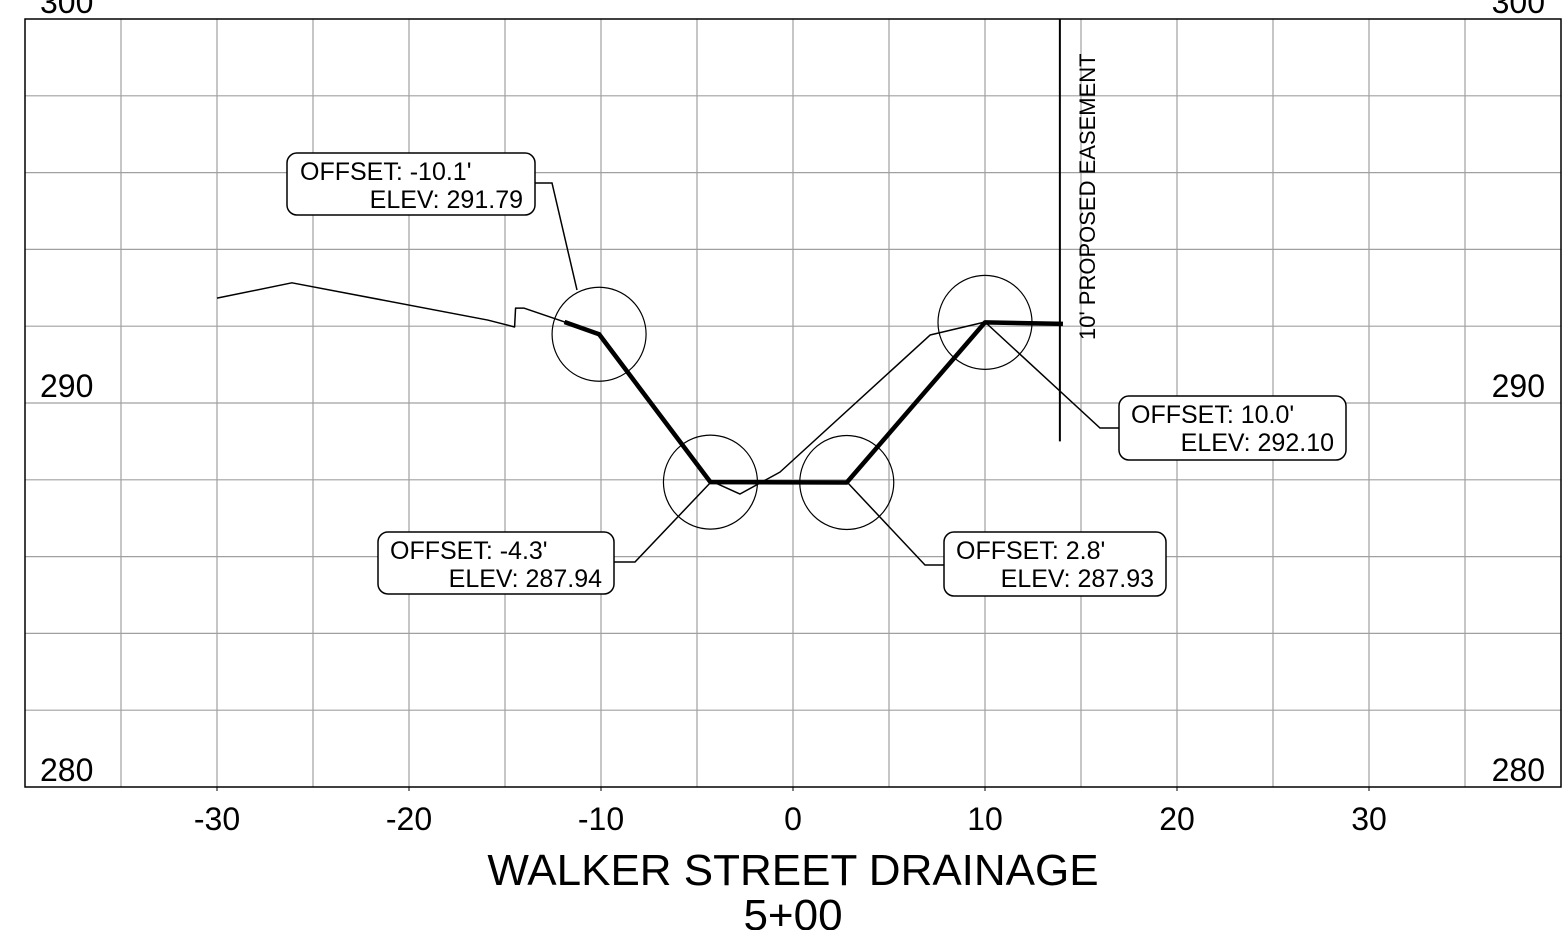 The width and height of the screenshot is (1568, 930). Describe the element at coordinates (446, 200) in the screenshot. I see `callout-elev: ELEV: 291.79` at that location.